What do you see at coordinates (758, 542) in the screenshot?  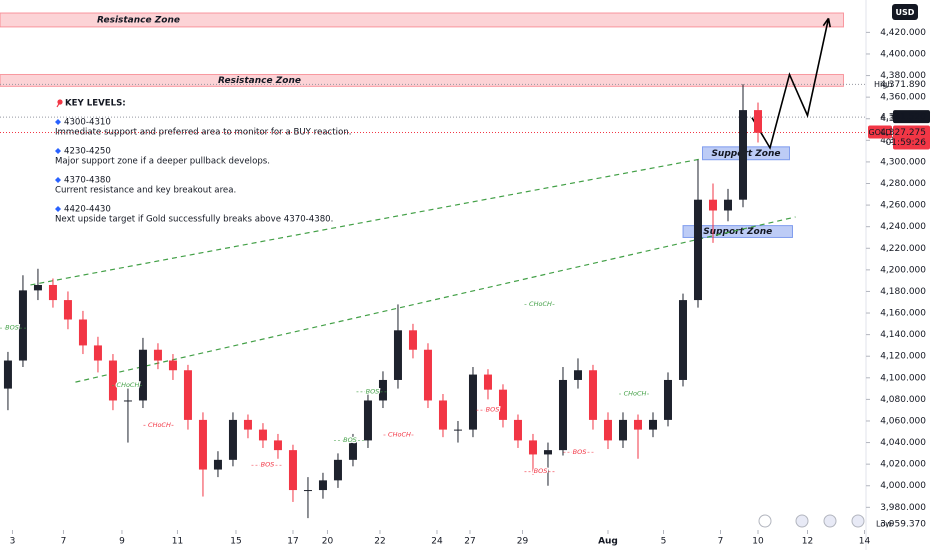 I see `x-tick-label: 10` at bounding box center [758, 542].